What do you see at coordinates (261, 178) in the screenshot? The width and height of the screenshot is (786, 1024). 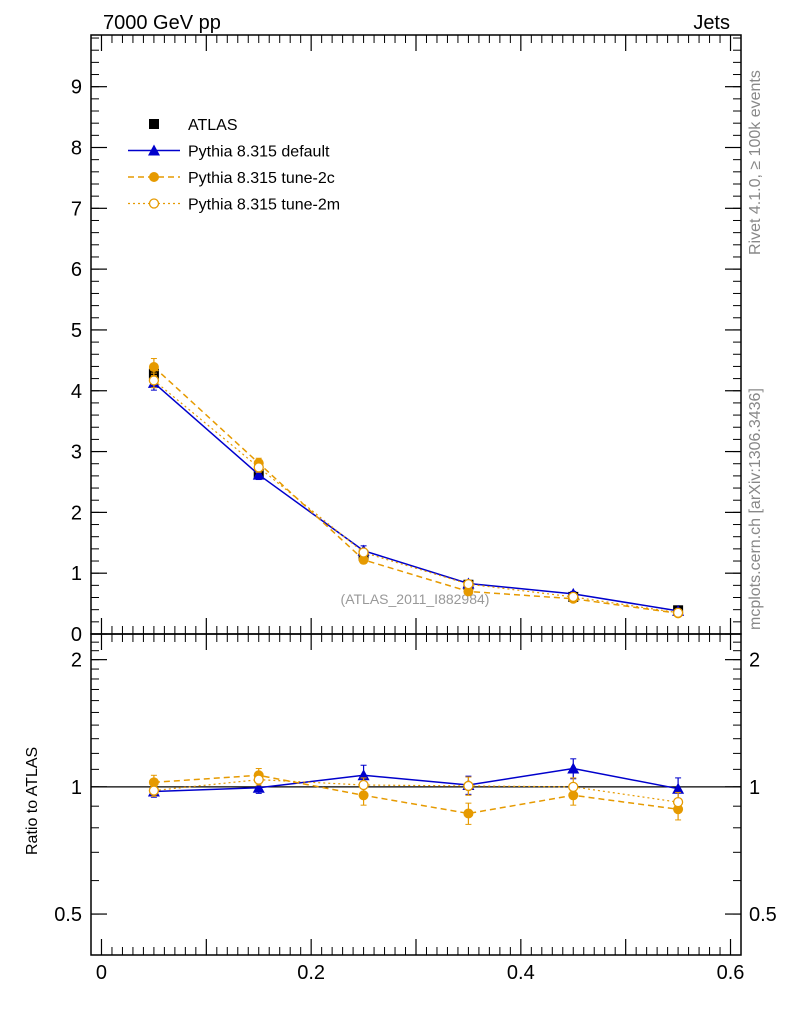 I see `legend-label-tune2c: Pythia 8.315 tune-2c` at bounding box center [261, 178].